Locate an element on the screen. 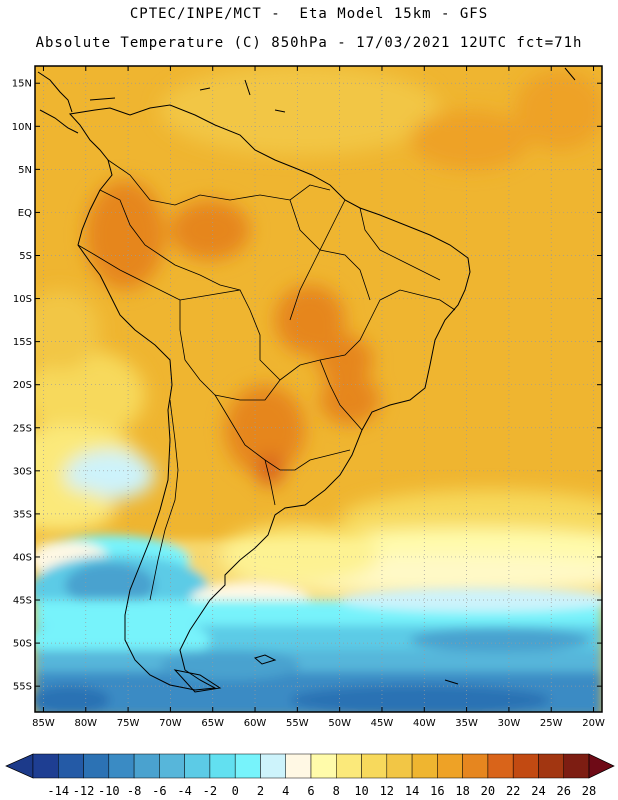  central-america is located at coordinates (58, 102).